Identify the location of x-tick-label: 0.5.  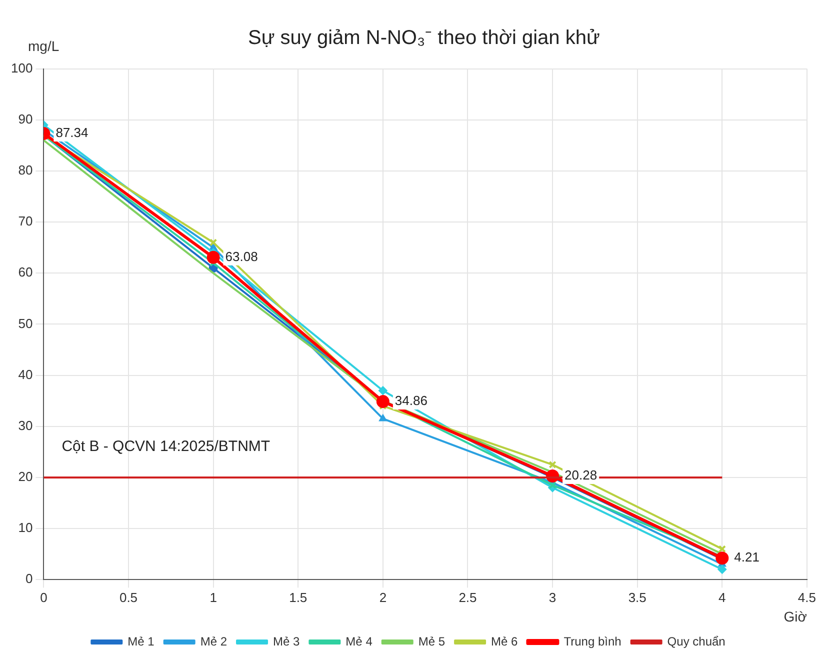
(128, 597).